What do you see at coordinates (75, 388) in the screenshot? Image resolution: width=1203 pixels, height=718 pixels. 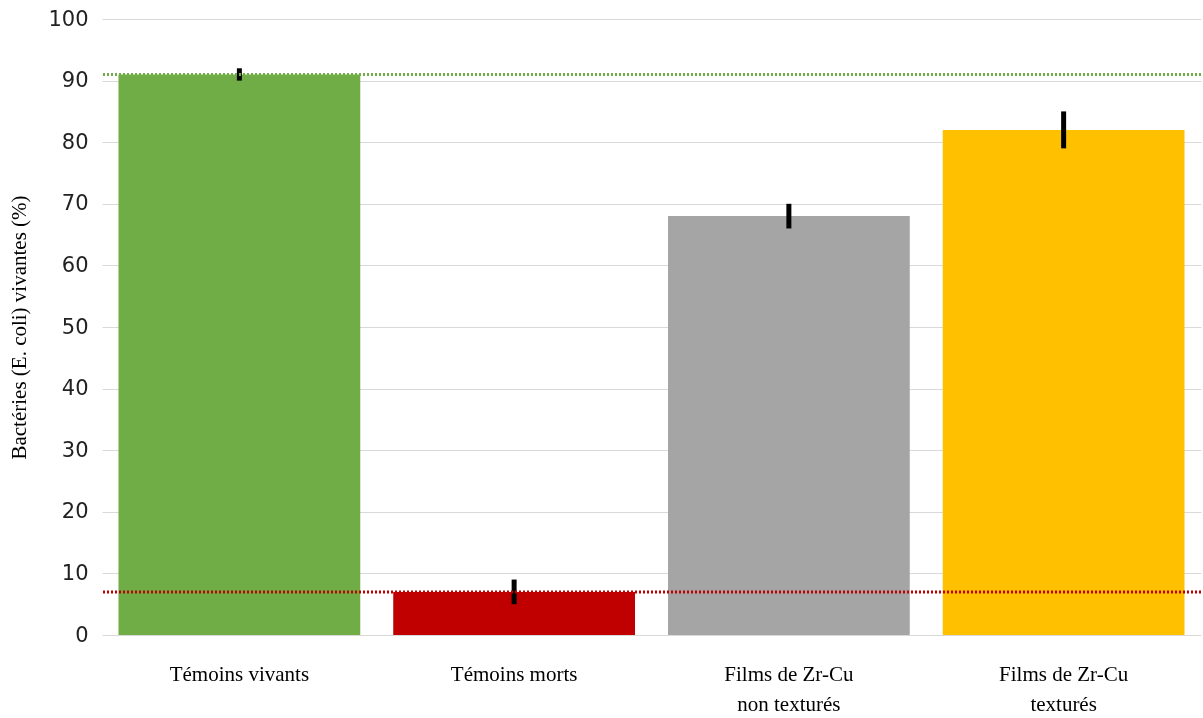 I see `y-tick-label: 40` at bounding box center [75, 388].